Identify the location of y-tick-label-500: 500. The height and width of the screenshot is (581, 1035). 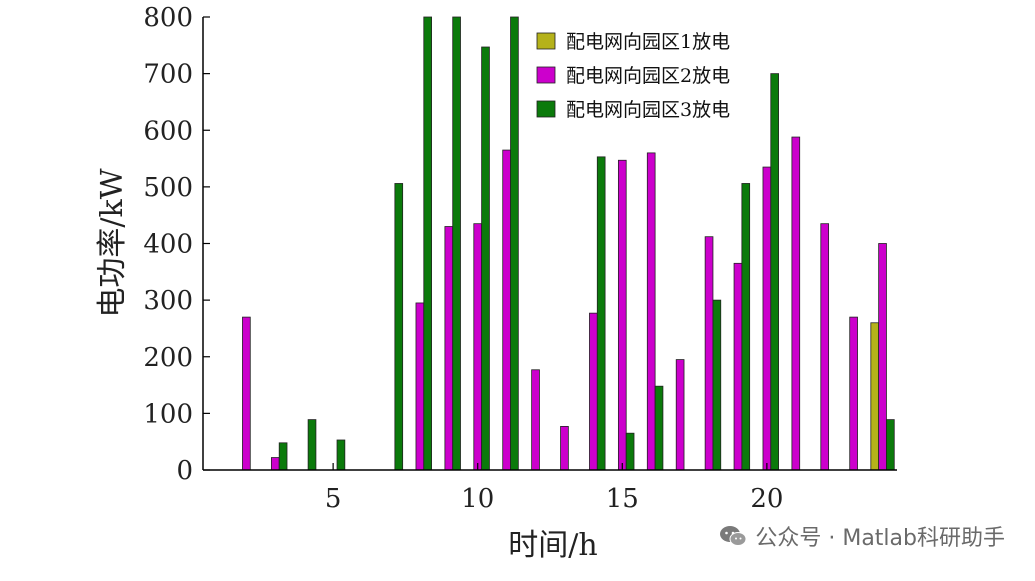
(168, 188).